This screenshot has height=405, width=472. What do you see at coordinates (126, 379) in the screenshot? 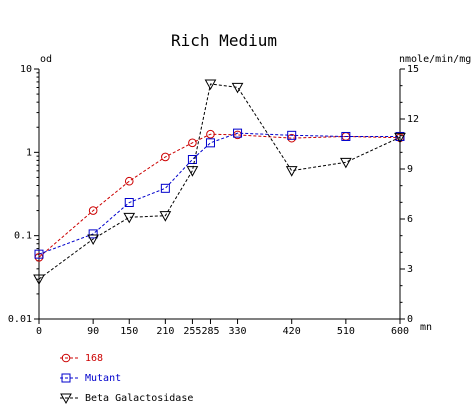
I see `legend: 168 Mutant Beta Galactosidase` at bounding box center [126, 379].